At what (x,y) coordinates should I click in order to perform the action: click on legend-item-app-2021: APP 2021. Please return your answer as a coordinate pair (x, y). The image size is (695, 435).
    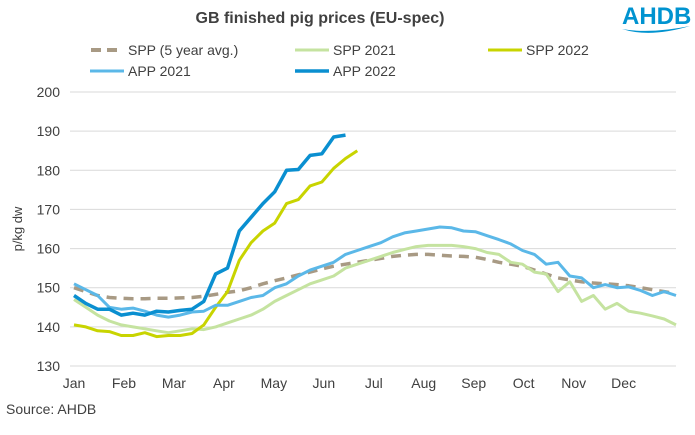
    Looking at the image, I should click on (140, 71).